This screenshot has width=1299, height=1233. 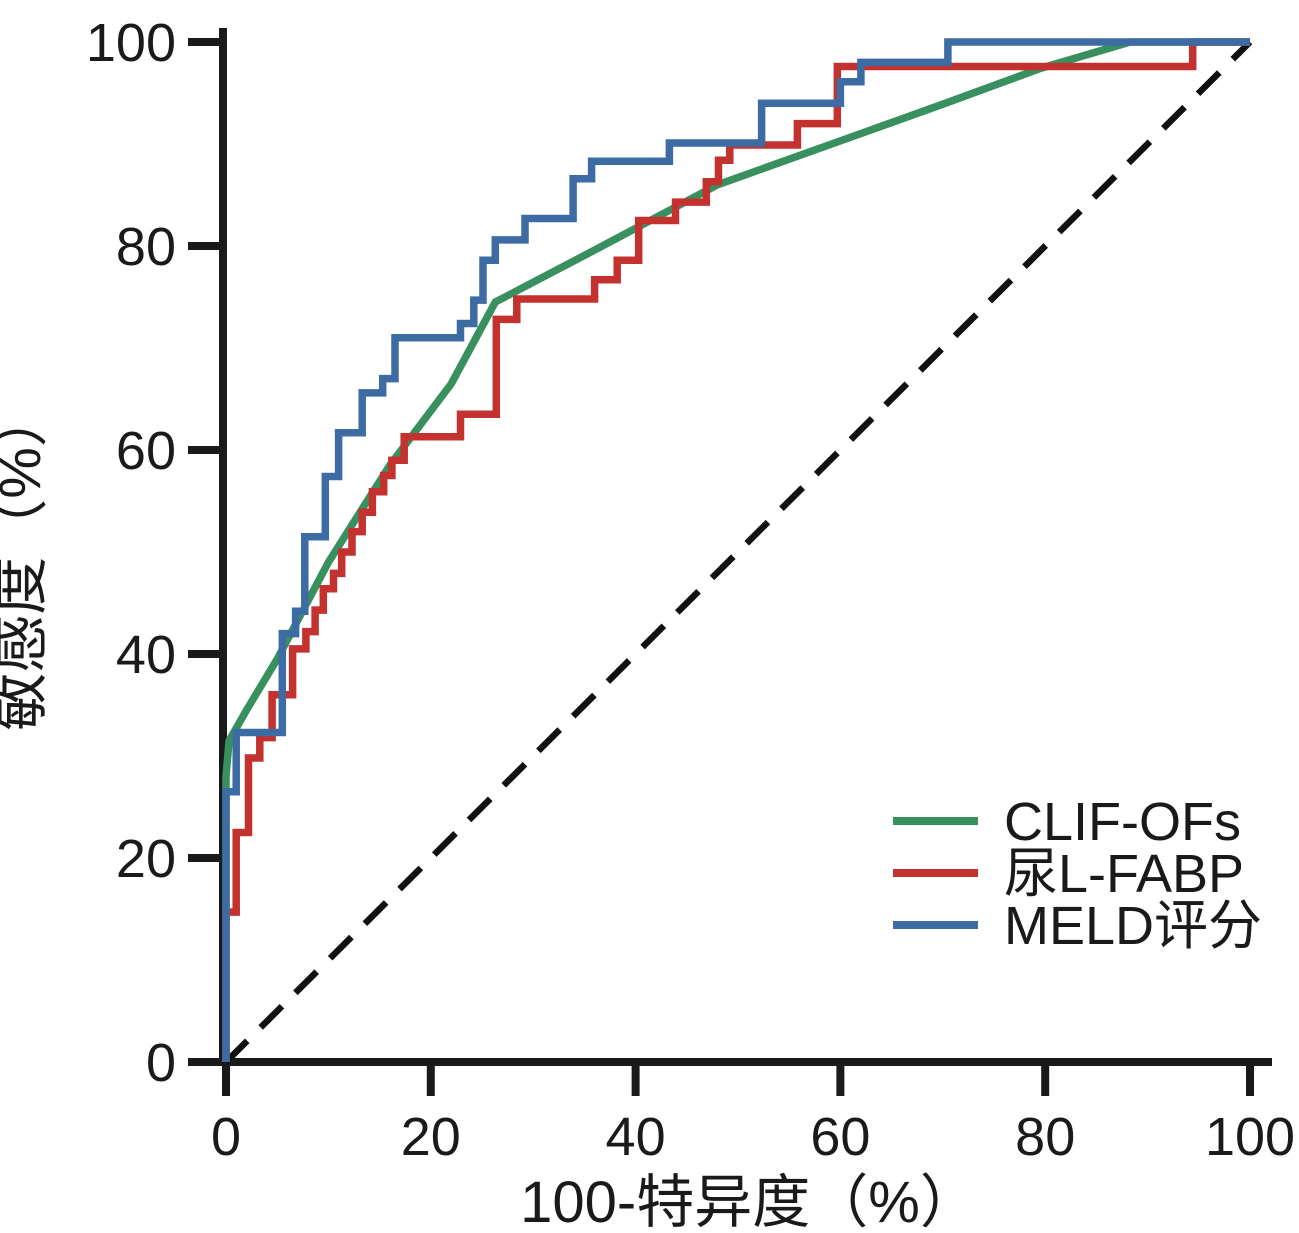 I want to click on y-tick-label: 0, so click(x=161, y=1063).